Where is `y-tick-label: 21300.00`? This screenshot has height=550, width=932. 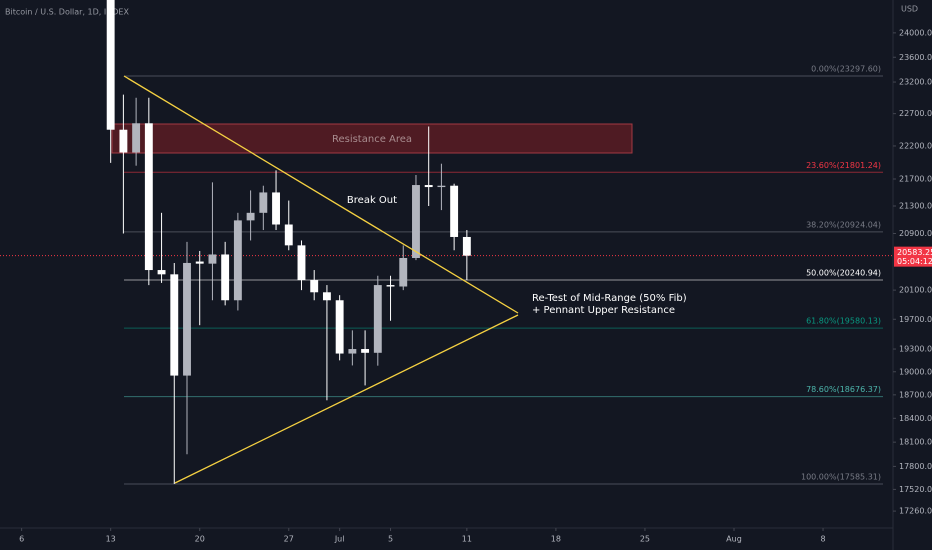 y-tick-label: 21300.00 is located at coordinates (915, 205).